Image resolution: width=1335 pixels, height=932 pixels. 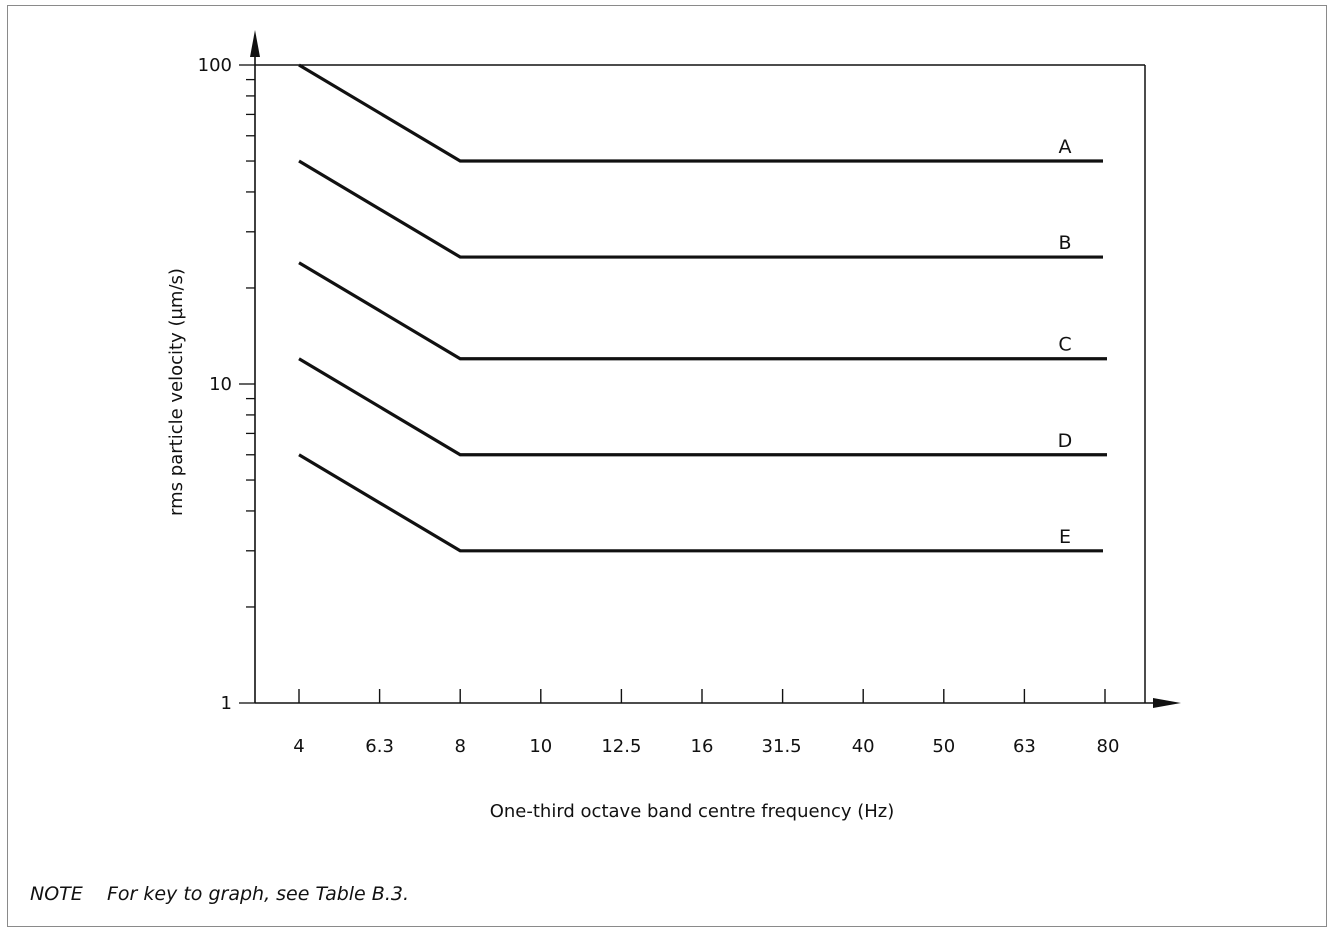 What do you see at coordinates (540, 746) in the screenshot?
I see `x-tick-label: 10` at bounding box center [540, 746].